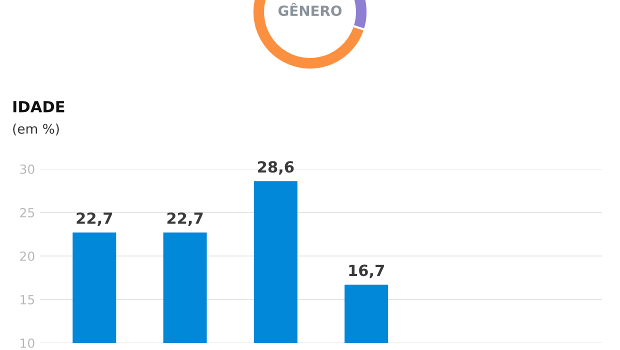 Image resolution: width=620 pixels, height=350 pixels. I want to click on y-tick-label: 10, so click(27, 343).